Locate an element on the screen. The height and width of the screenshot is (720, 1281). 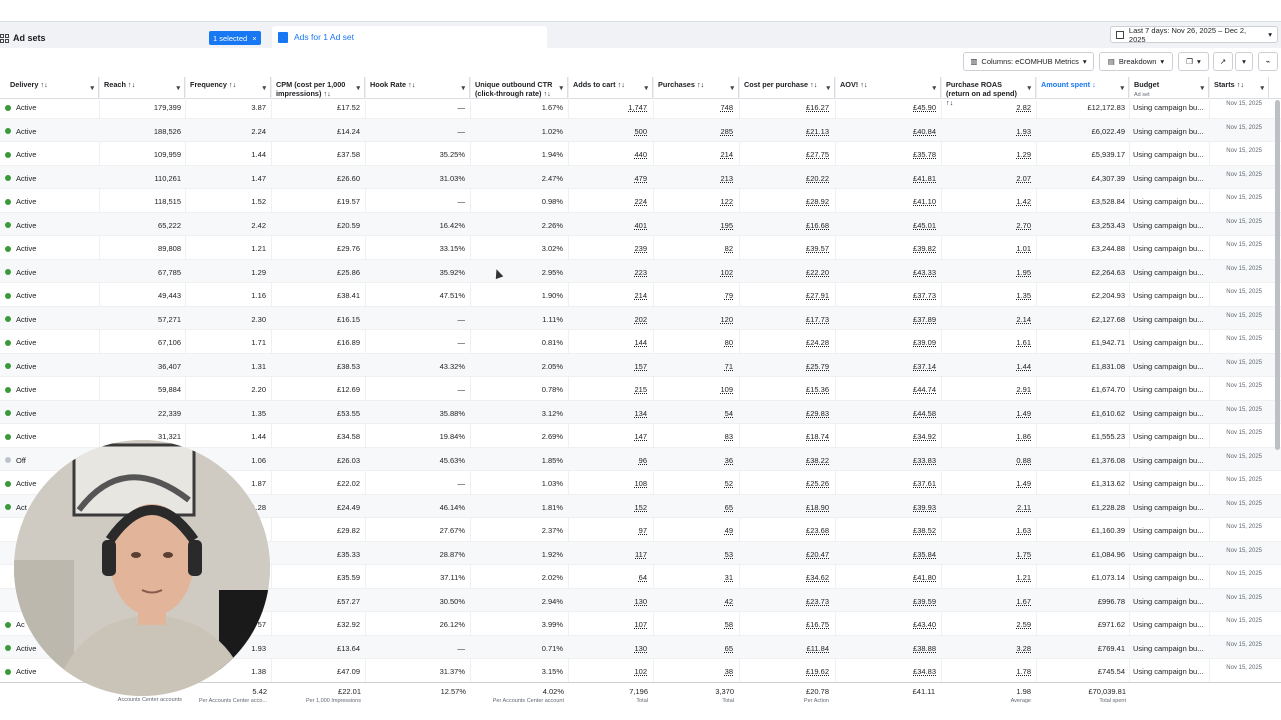
cell-cpp: £25.79 is located at coordinates (817, 366).